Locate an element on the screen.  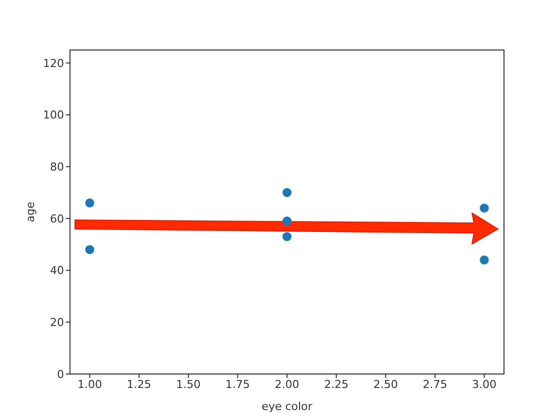
x-tick-label: 2.75 is located at coordinates (435, 384).